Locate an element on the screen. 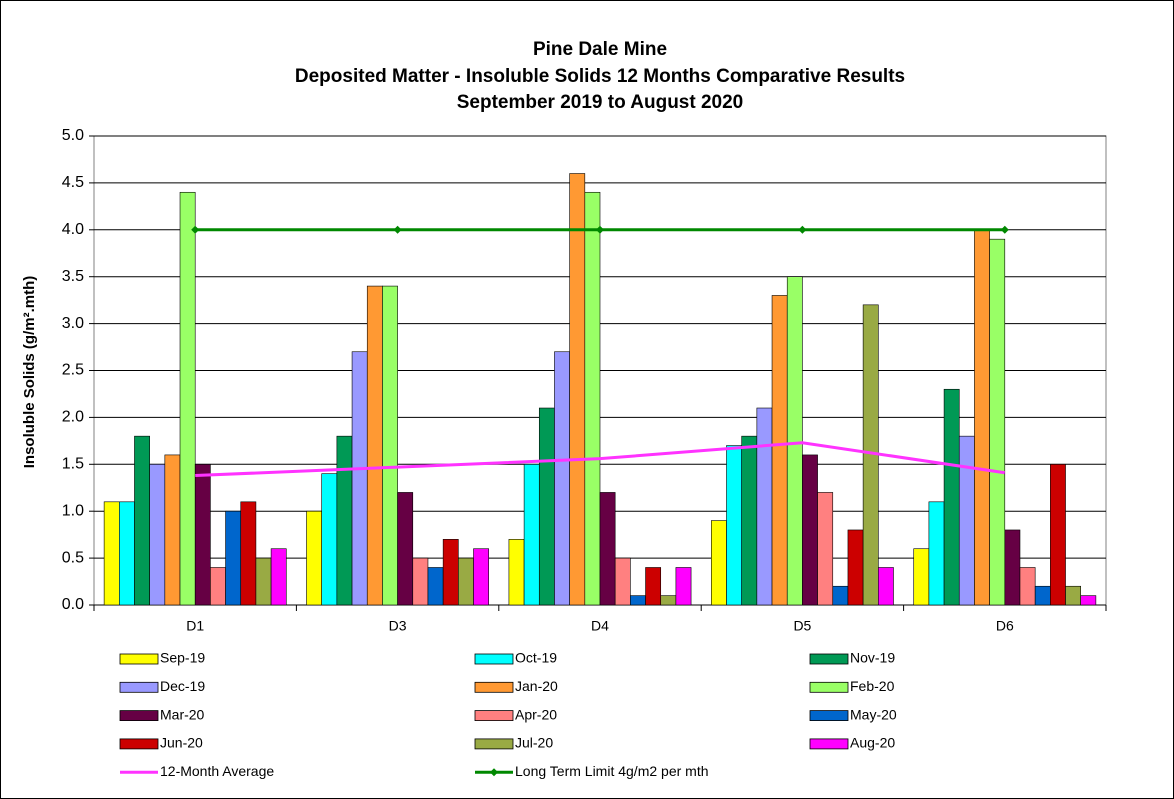 The height and width of the screenshot is (799, 1174). legend-label: 12-Month Average is located at coordinates (217, 771).